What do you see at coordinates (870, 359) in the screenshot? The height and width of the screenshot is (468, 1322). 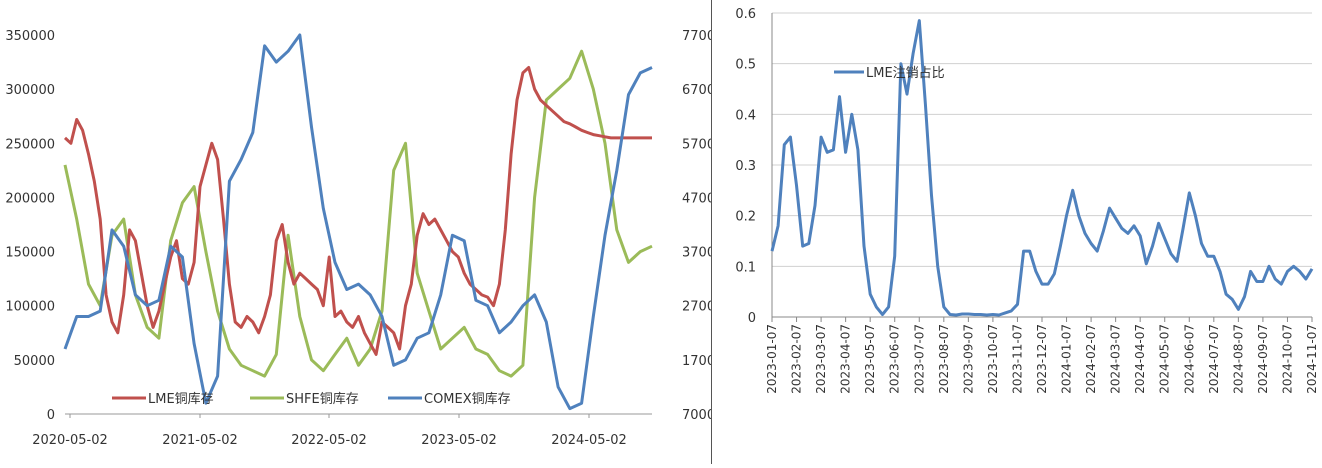 I see `x-tick-label: 2023-05-07` at bounding box center [870, 359].